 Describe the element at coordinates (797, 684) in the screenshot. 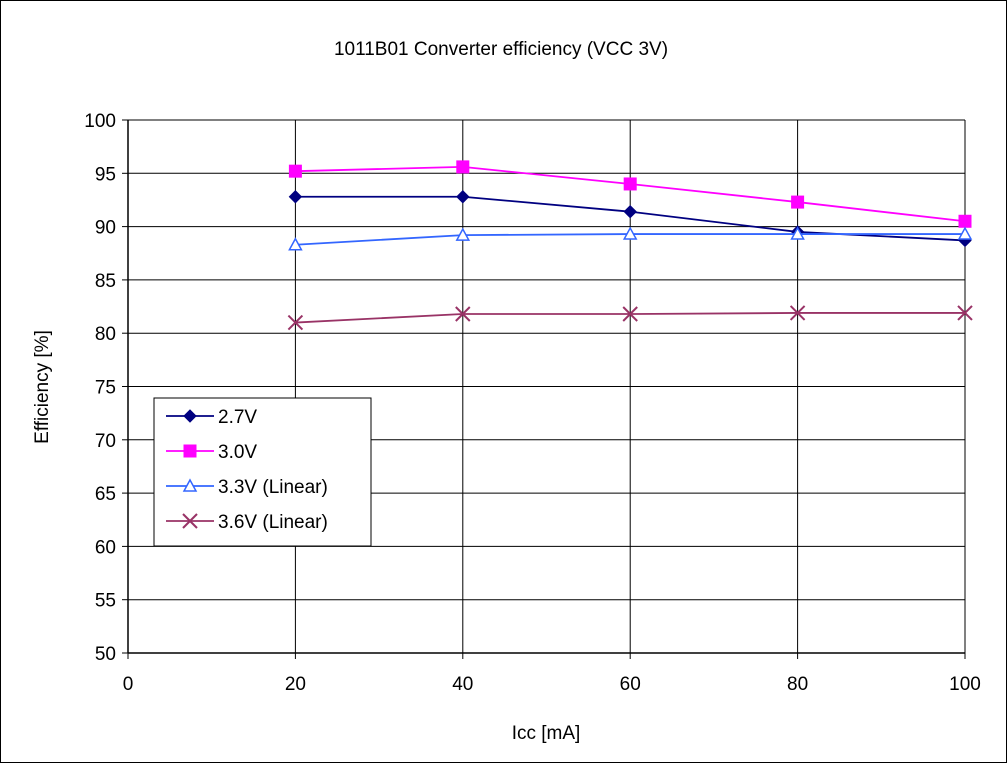

I see `x-tick-label: 80` at that location.